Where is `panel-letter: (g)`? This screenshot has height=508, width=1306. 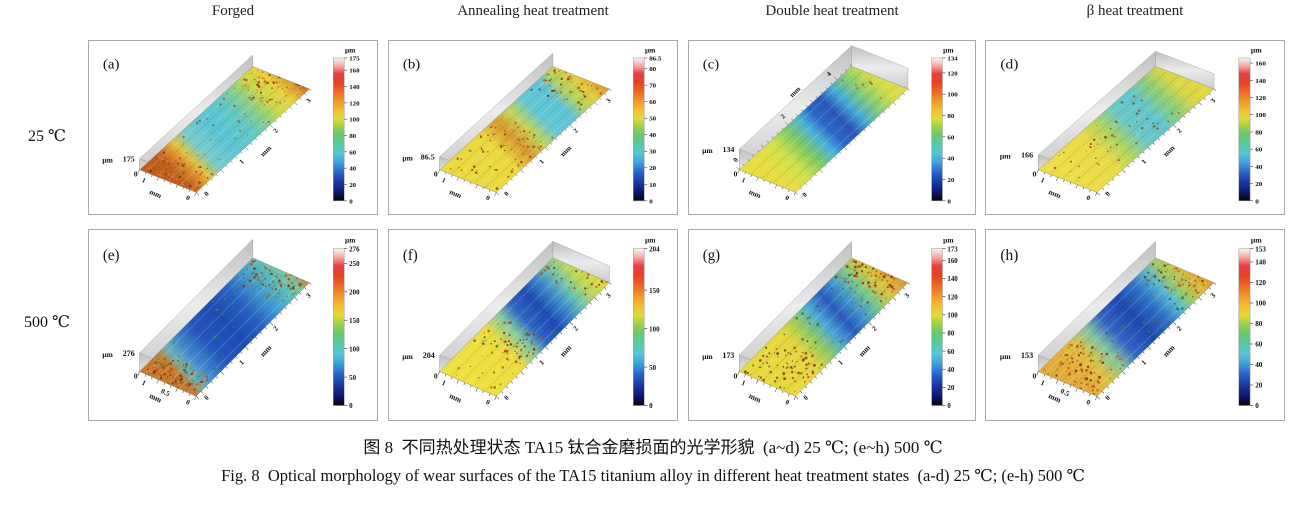 panel-letter: (g) is located at coordinates (711, 256).